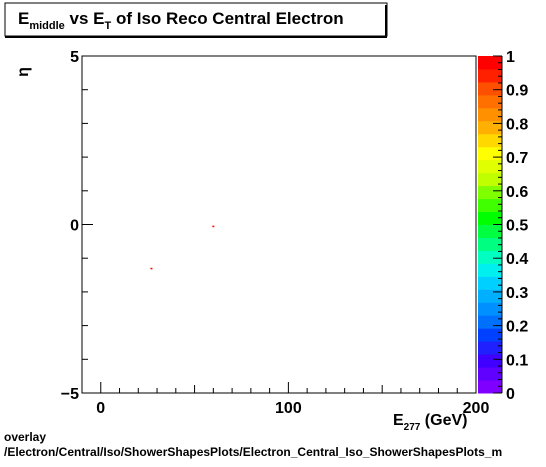 The height and width of the screenshot is (467, 546). I want to click on x-axis-label-main: E, so click(398, 420).